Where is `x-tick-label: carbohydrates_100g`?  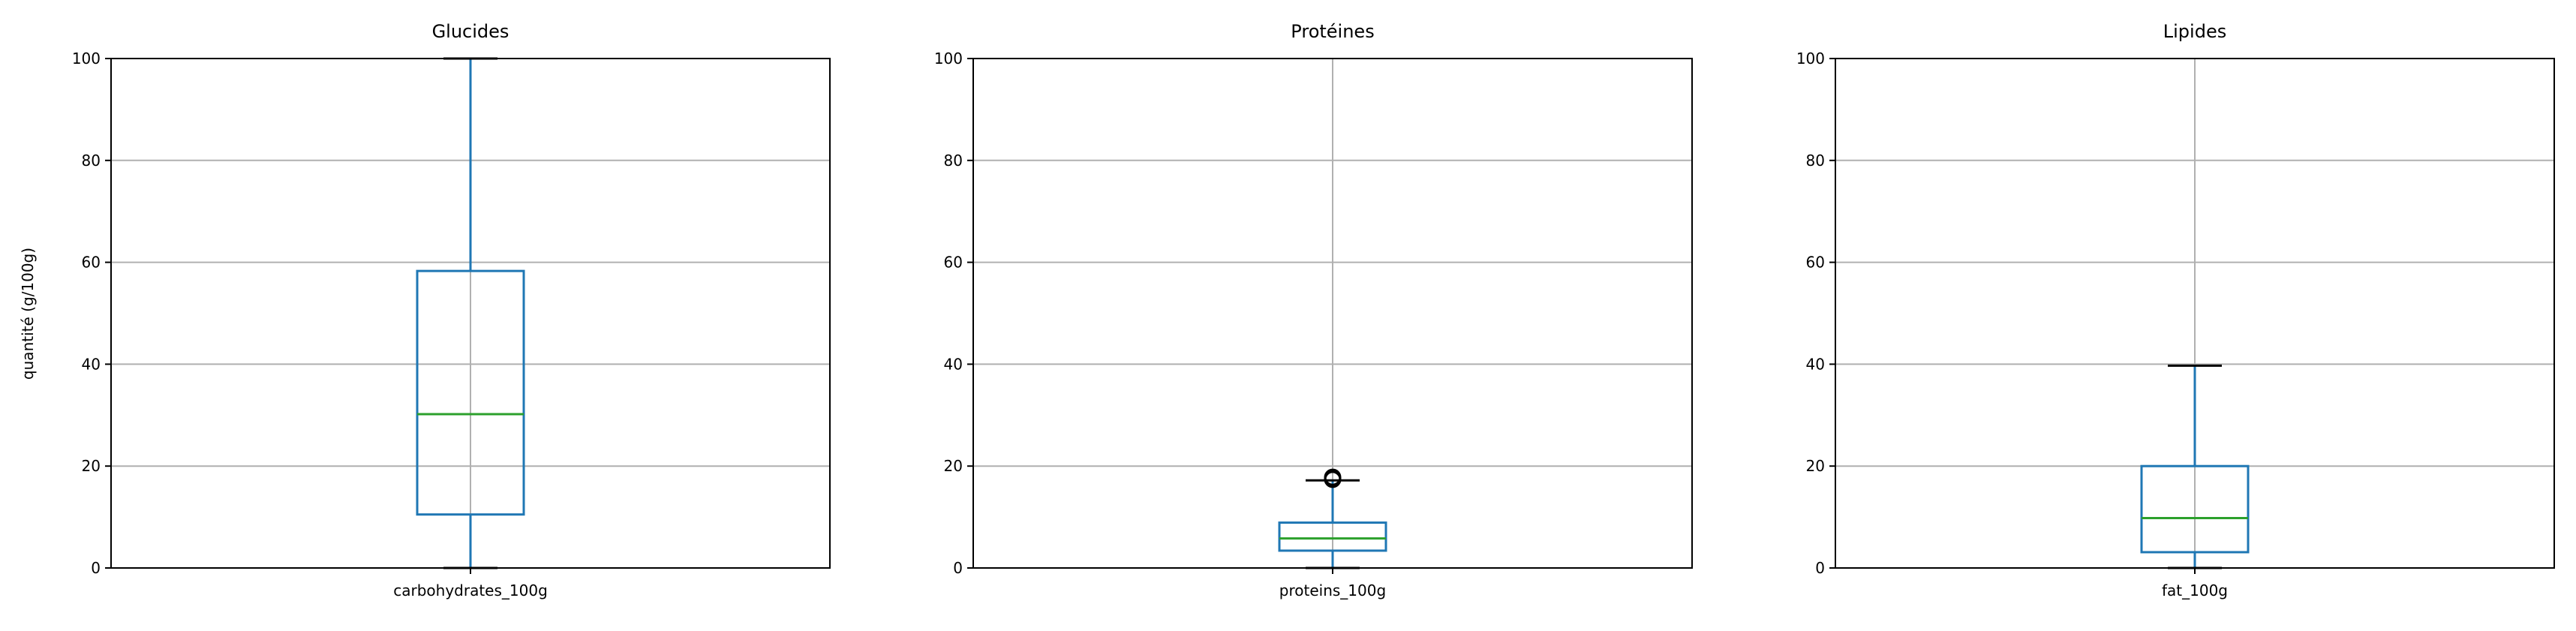 x-tick-label: carbohydrates_100g is located at coordinates (470, 590).